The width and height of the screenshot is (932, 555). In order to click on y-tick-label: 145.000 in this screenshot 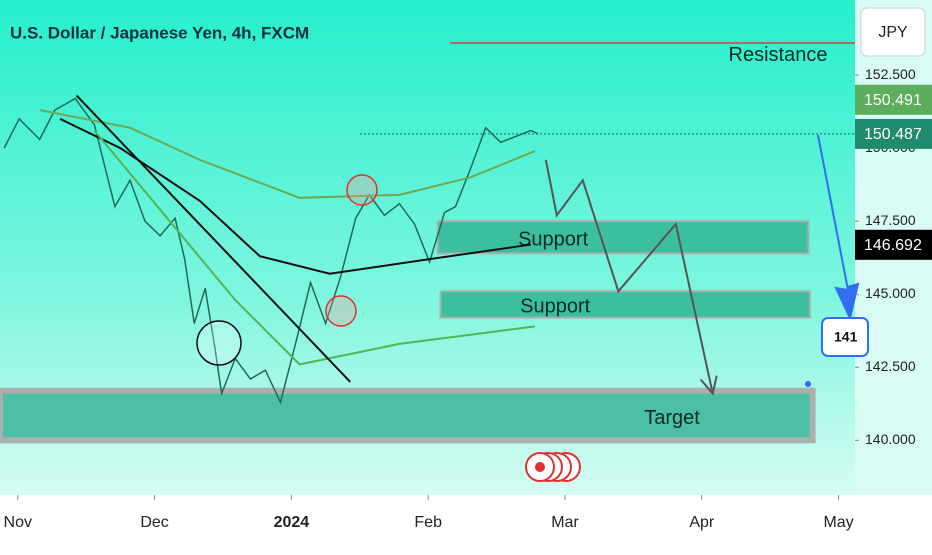, I will do `click(890, 293)`.